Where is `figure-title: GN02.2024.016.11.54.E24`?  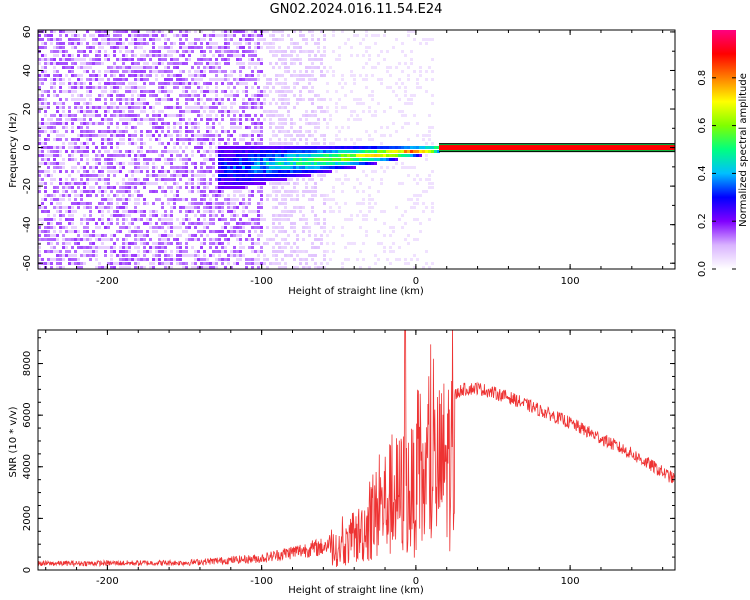
figure-title: GN02.2024.016.11.54.E24 is located at coordinates (356, 9).